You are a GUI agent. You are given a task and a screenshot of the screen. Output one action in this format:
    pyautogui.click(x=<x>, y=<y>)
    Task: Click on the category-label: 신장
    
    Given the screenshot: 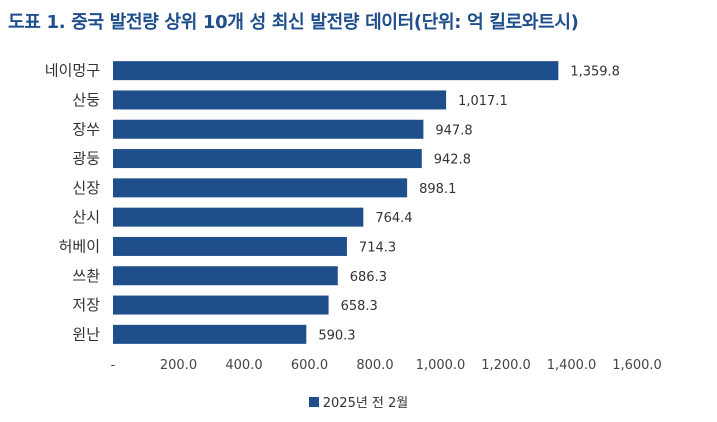 What is the action you would take?
    pyautogui.click(x=86, y=188)
    